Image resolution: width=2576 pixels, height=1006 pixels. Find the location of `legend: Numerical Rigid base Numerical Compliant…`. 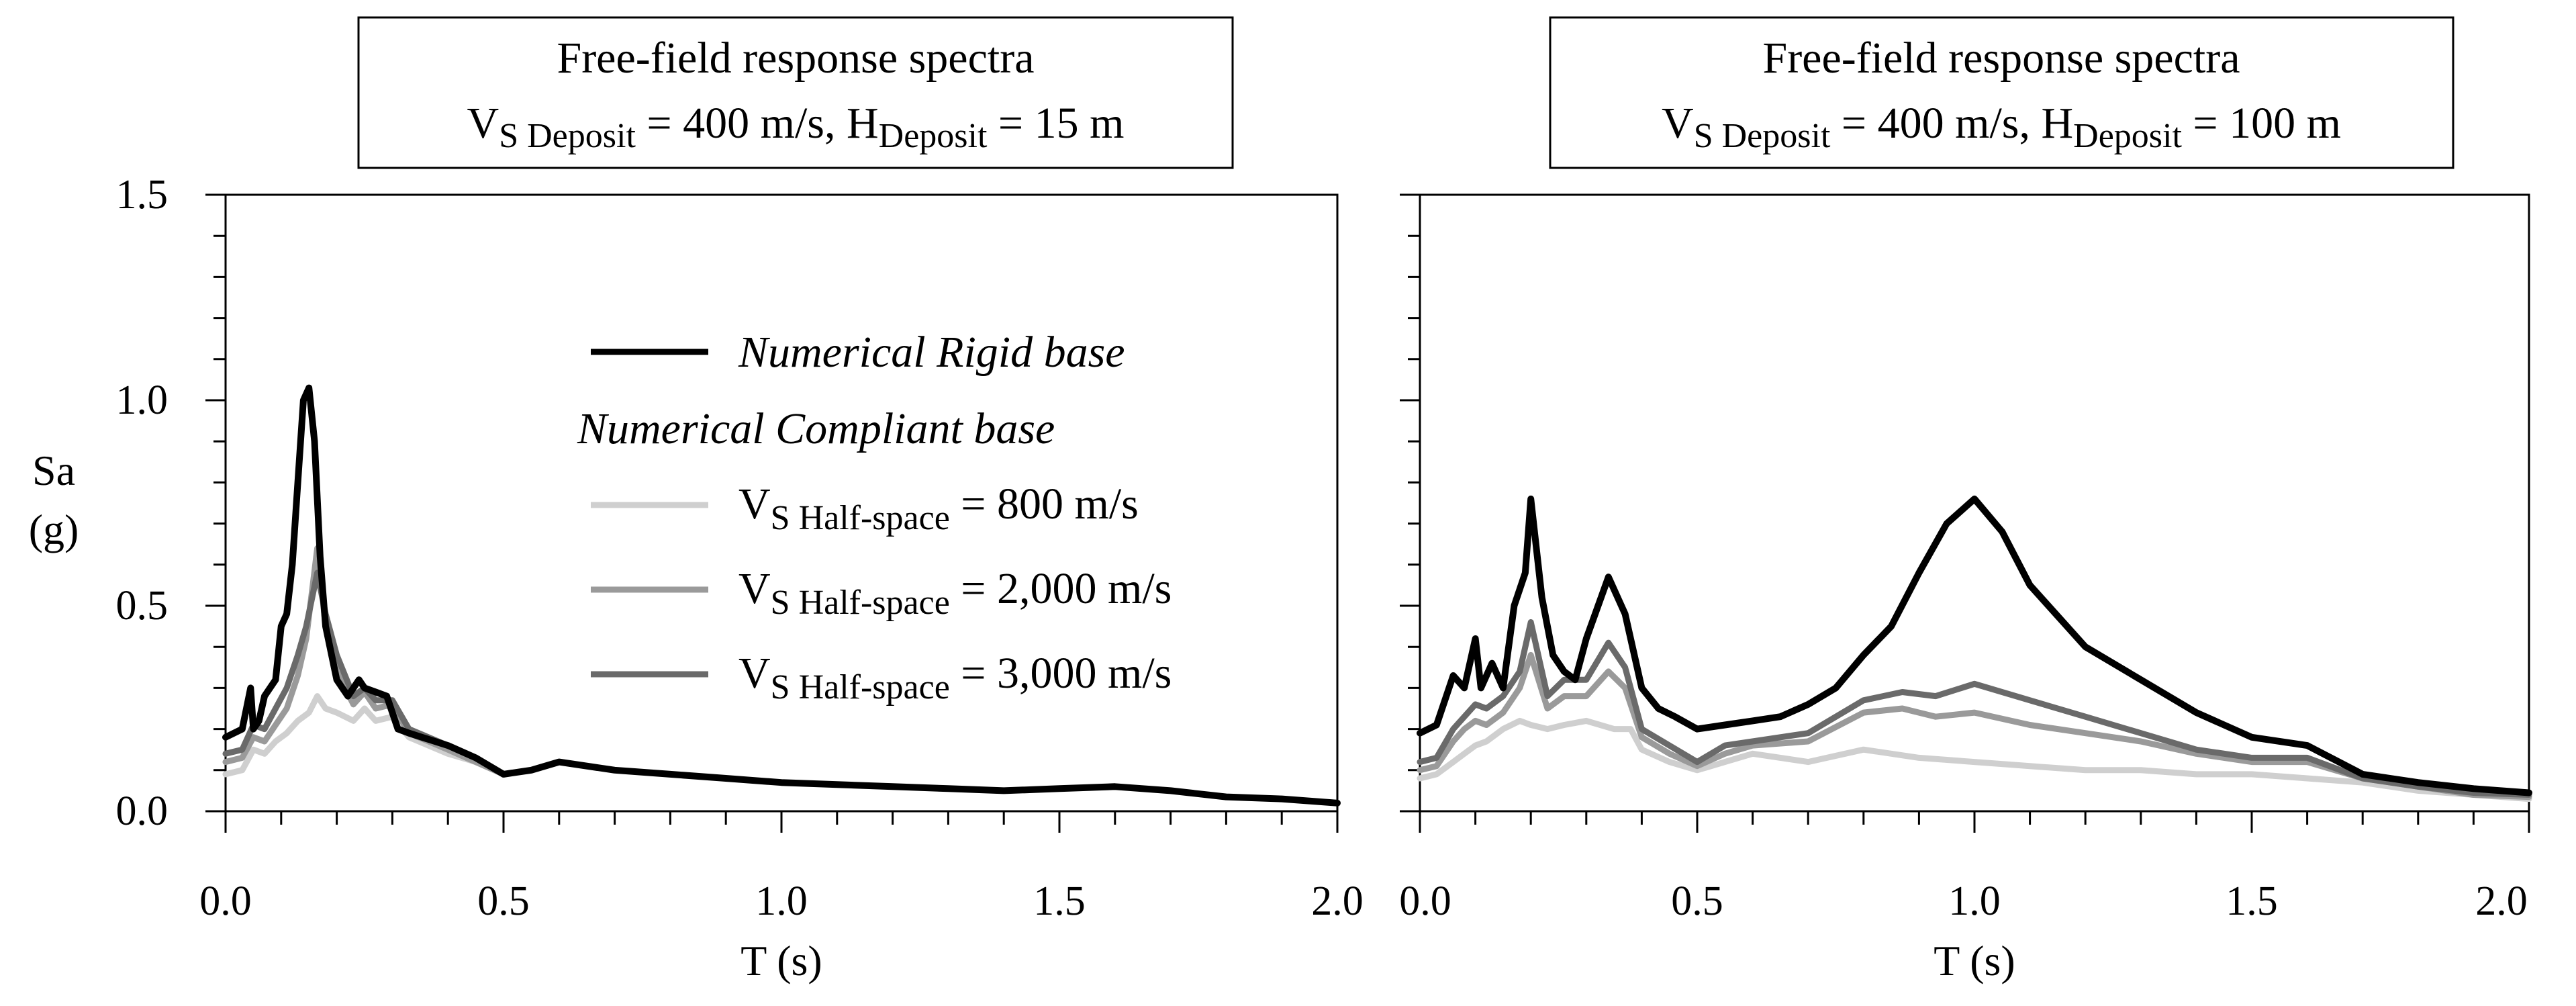

legend: Numerical Rigid base Numerical Compliant… is located at coordinates (874, 517).